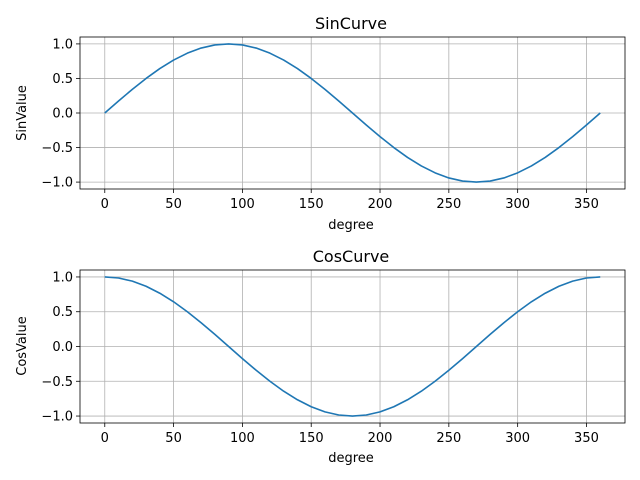  Describe the element at coordinates (586, 204) in the screenshot. I see `sin-x-tick-label-7: 350` at that location.